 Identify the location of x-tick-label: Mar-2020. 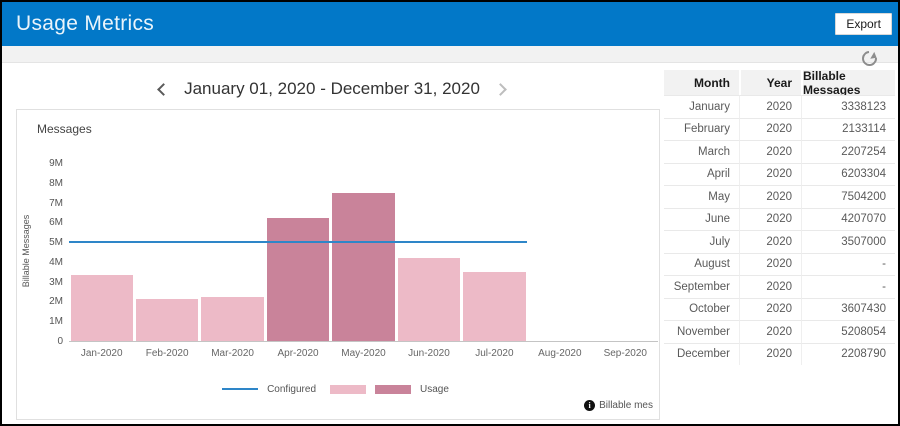
(232, 353).